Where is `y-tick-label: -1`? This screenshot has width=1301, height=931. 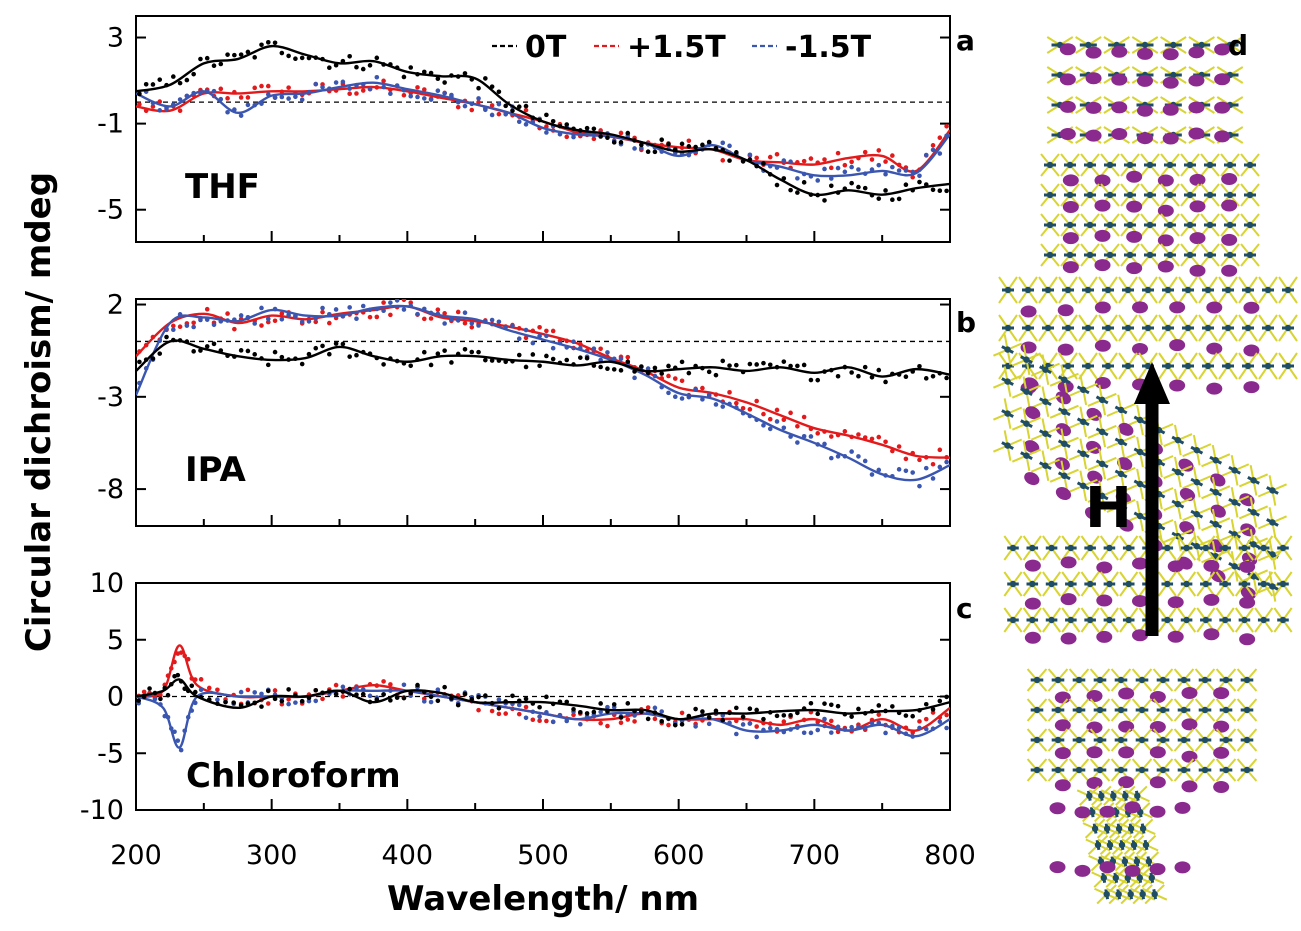 y-tick-label: -1 is located at coordinates (110, 124).